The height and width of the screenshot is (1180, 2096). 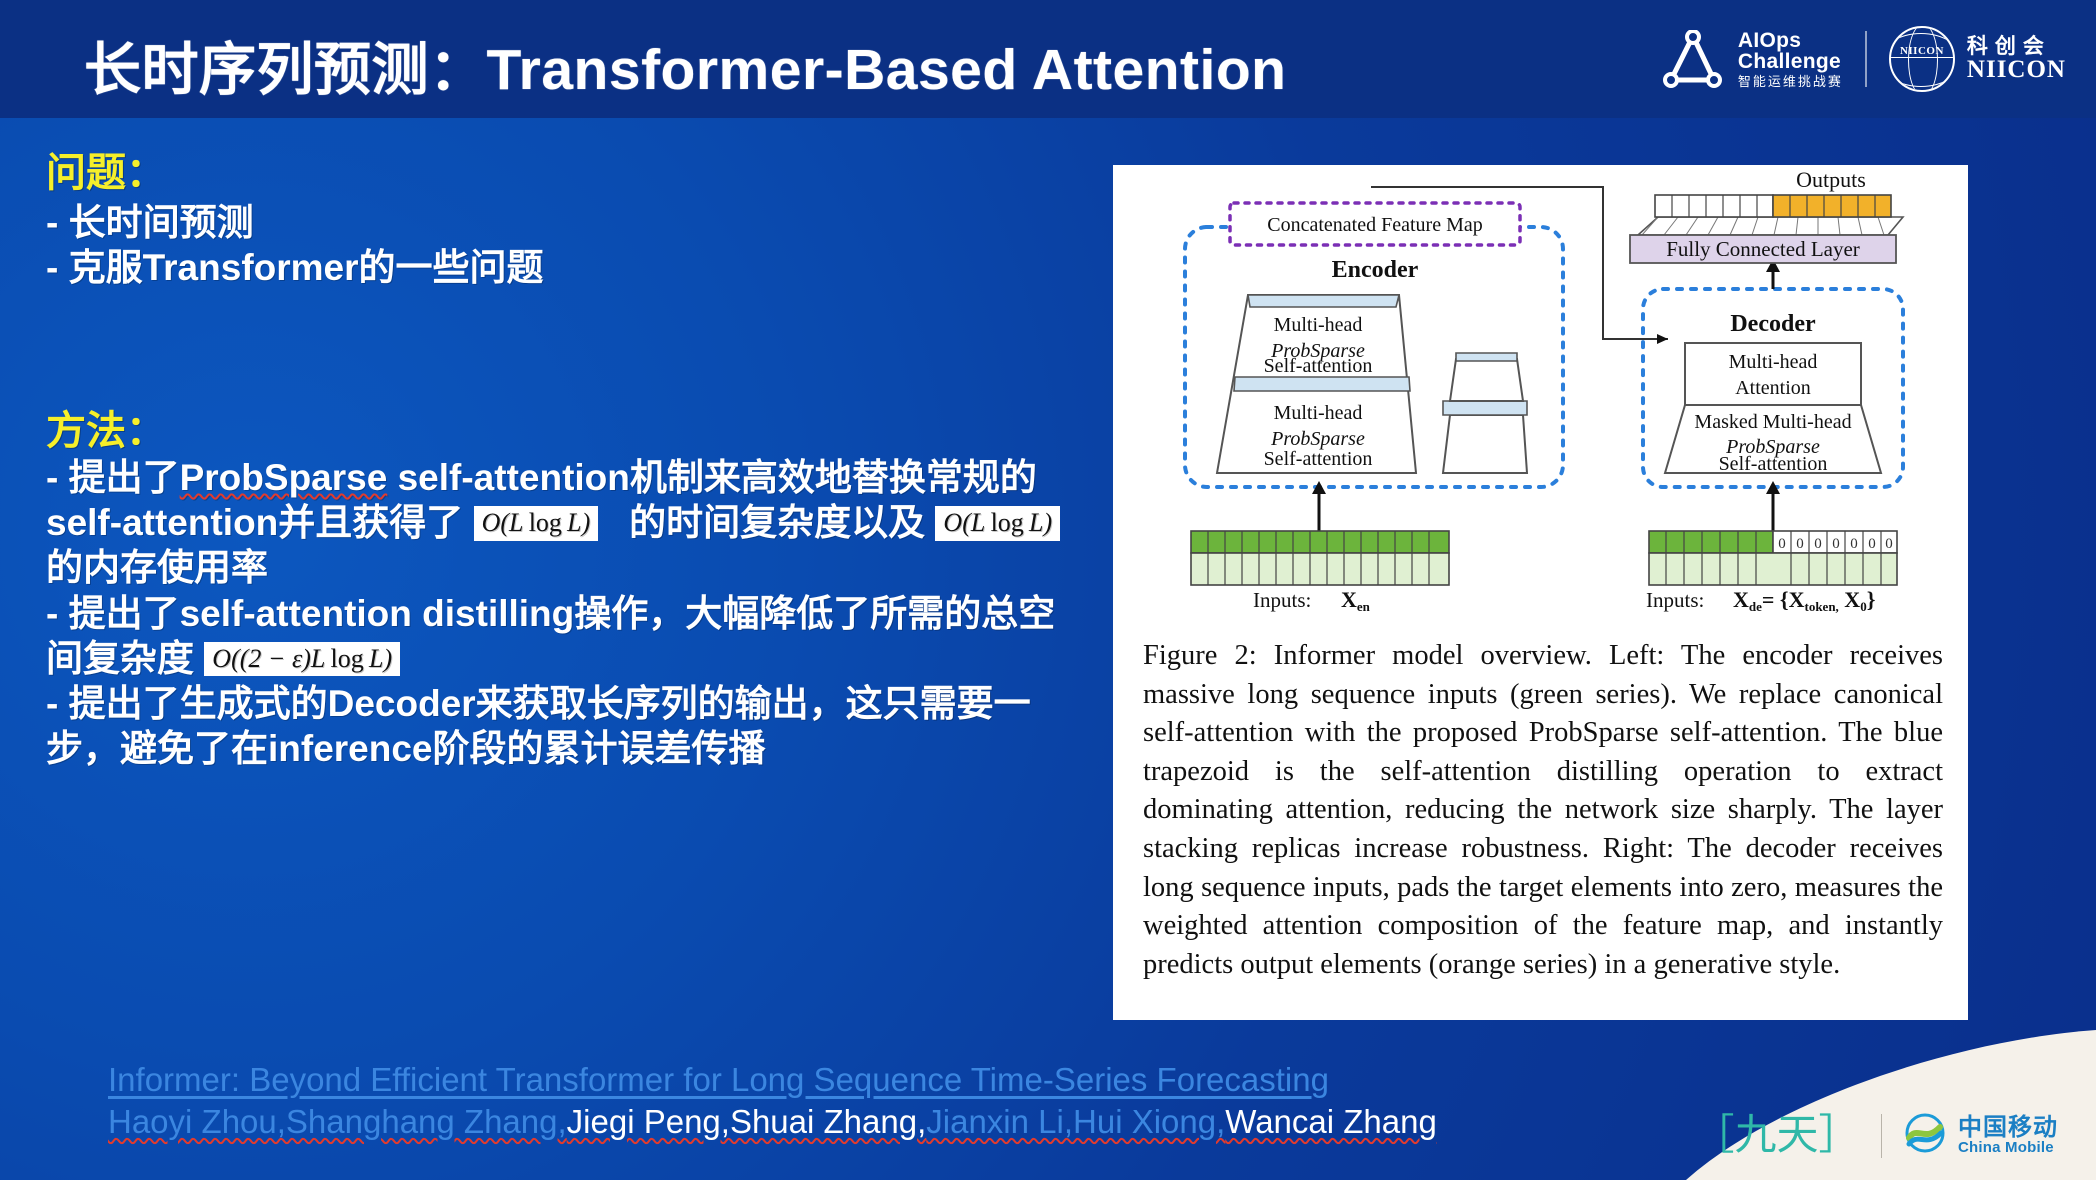 I want to click on reference-authors-part-3: Jianxin Li,Hui Xiong,, so click(x=1076, y=1122).